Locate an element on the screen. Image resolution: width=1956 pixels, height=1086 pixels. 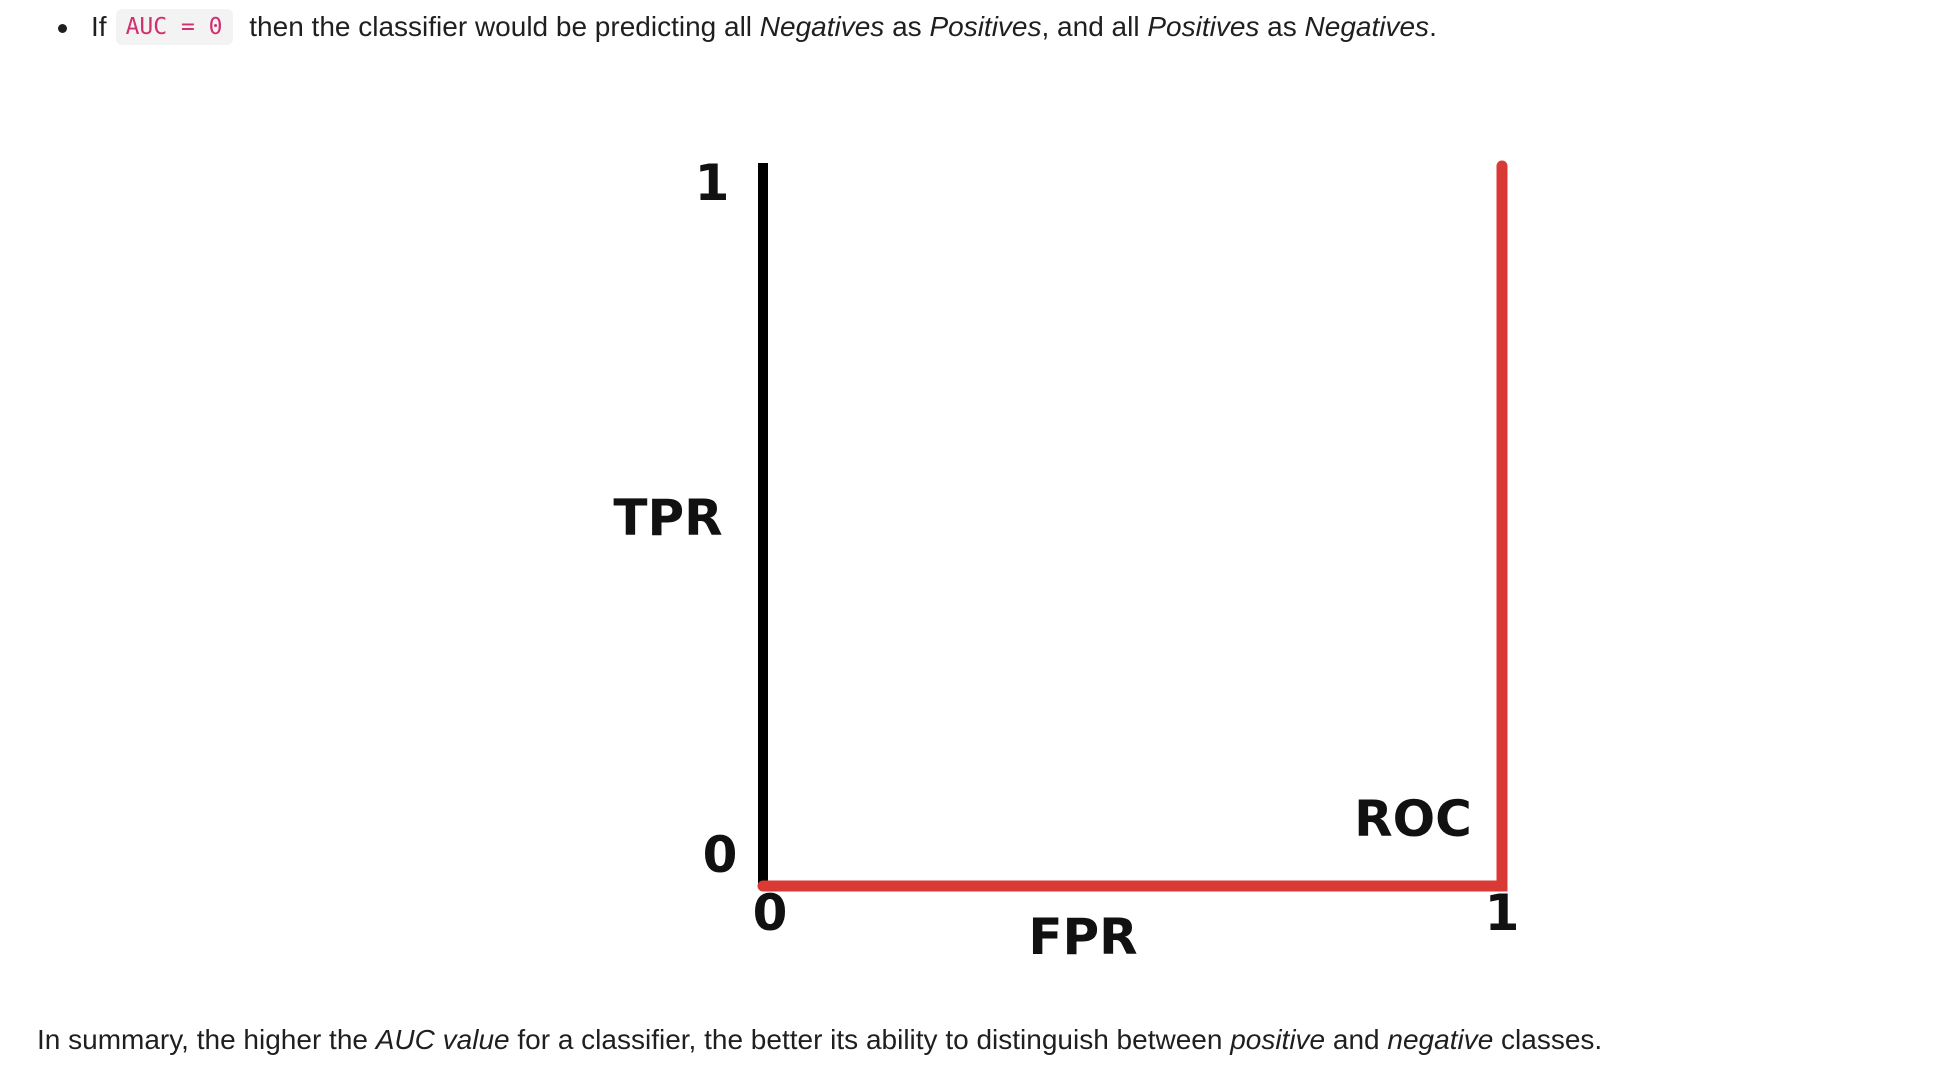
x-tick-right-label: 1 is located at coordinates (1502, 913).